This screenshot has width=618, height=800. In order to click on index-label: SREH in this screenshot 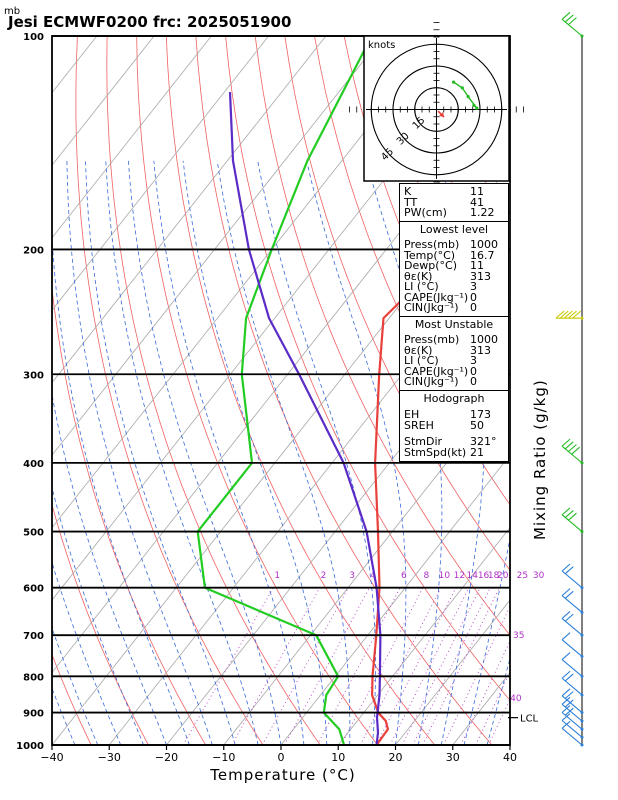, I will do `click(419, 425)`.